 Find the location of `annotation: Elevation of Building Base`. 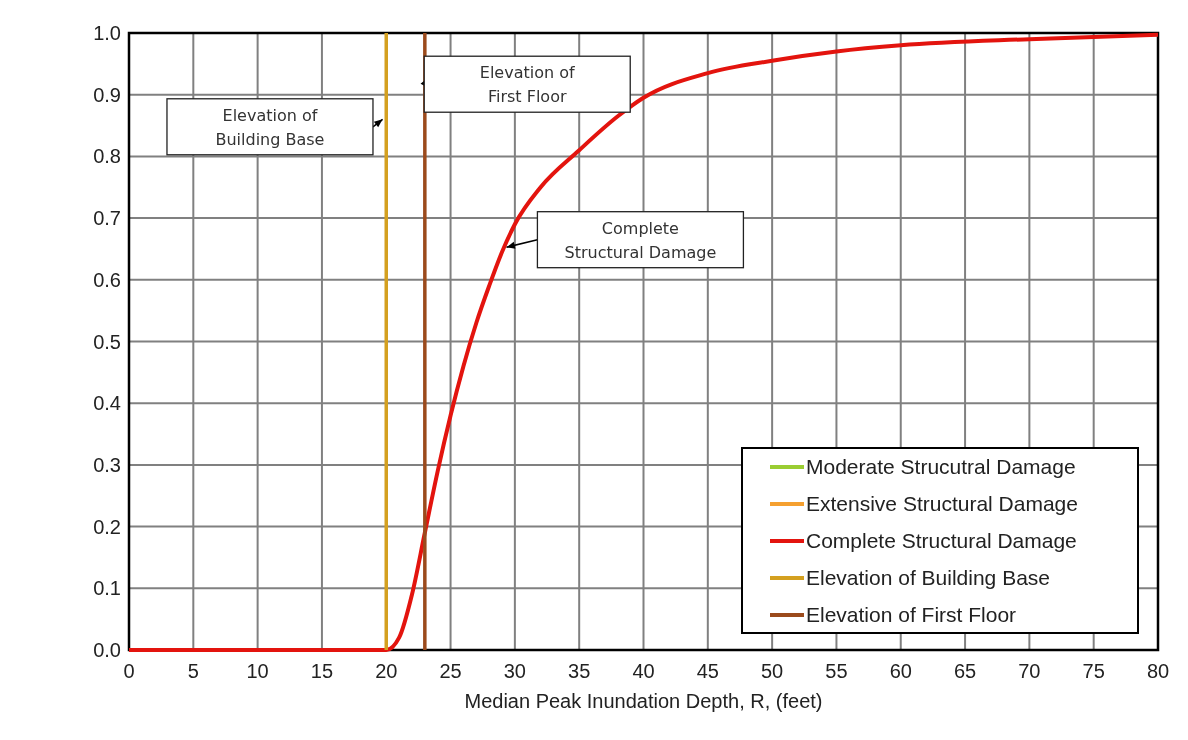

annotation: Elevation of Building Base is located at coordinates (270, 127).